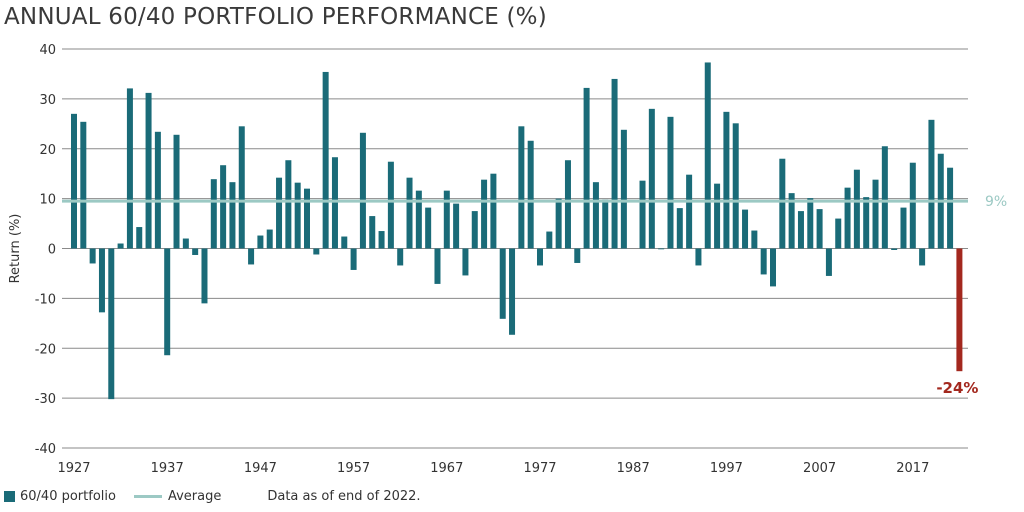  What do you see at coordinates (194, 496) in the screenshot?
I see `legend-label-average: Average` at bounding box center [194, 496].